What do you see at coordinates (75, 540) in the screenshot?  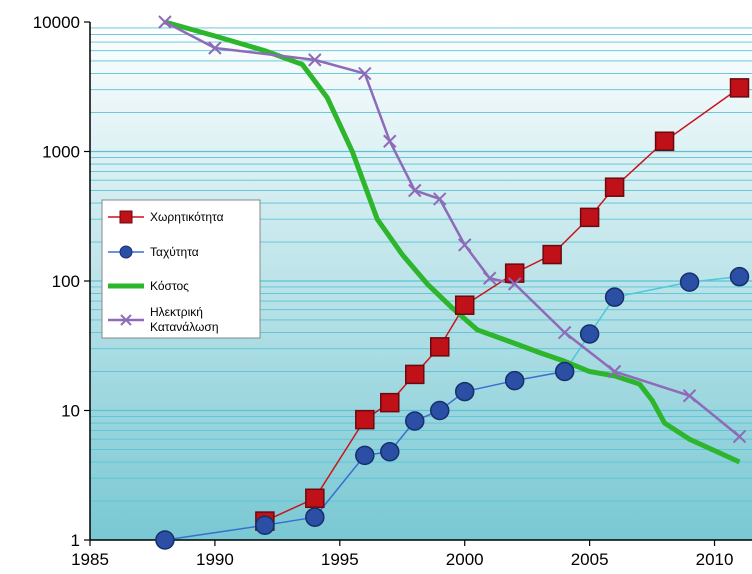 I see `y-tick-label: 1` at bounding box center [75, 540].